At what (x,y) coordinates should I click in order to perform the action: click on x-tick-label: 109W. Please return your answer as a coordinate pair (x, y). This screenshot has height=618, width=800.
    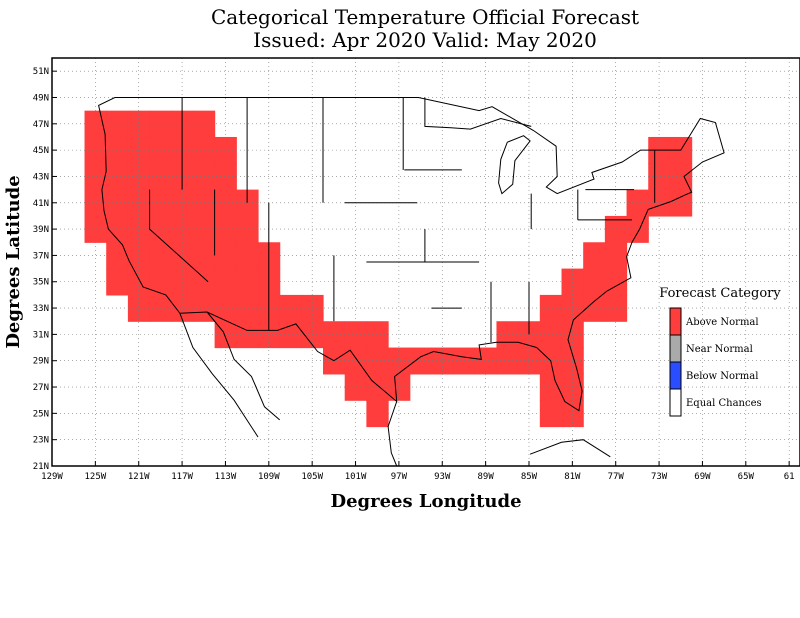
    Looking at the image, I should click on (269, 477).